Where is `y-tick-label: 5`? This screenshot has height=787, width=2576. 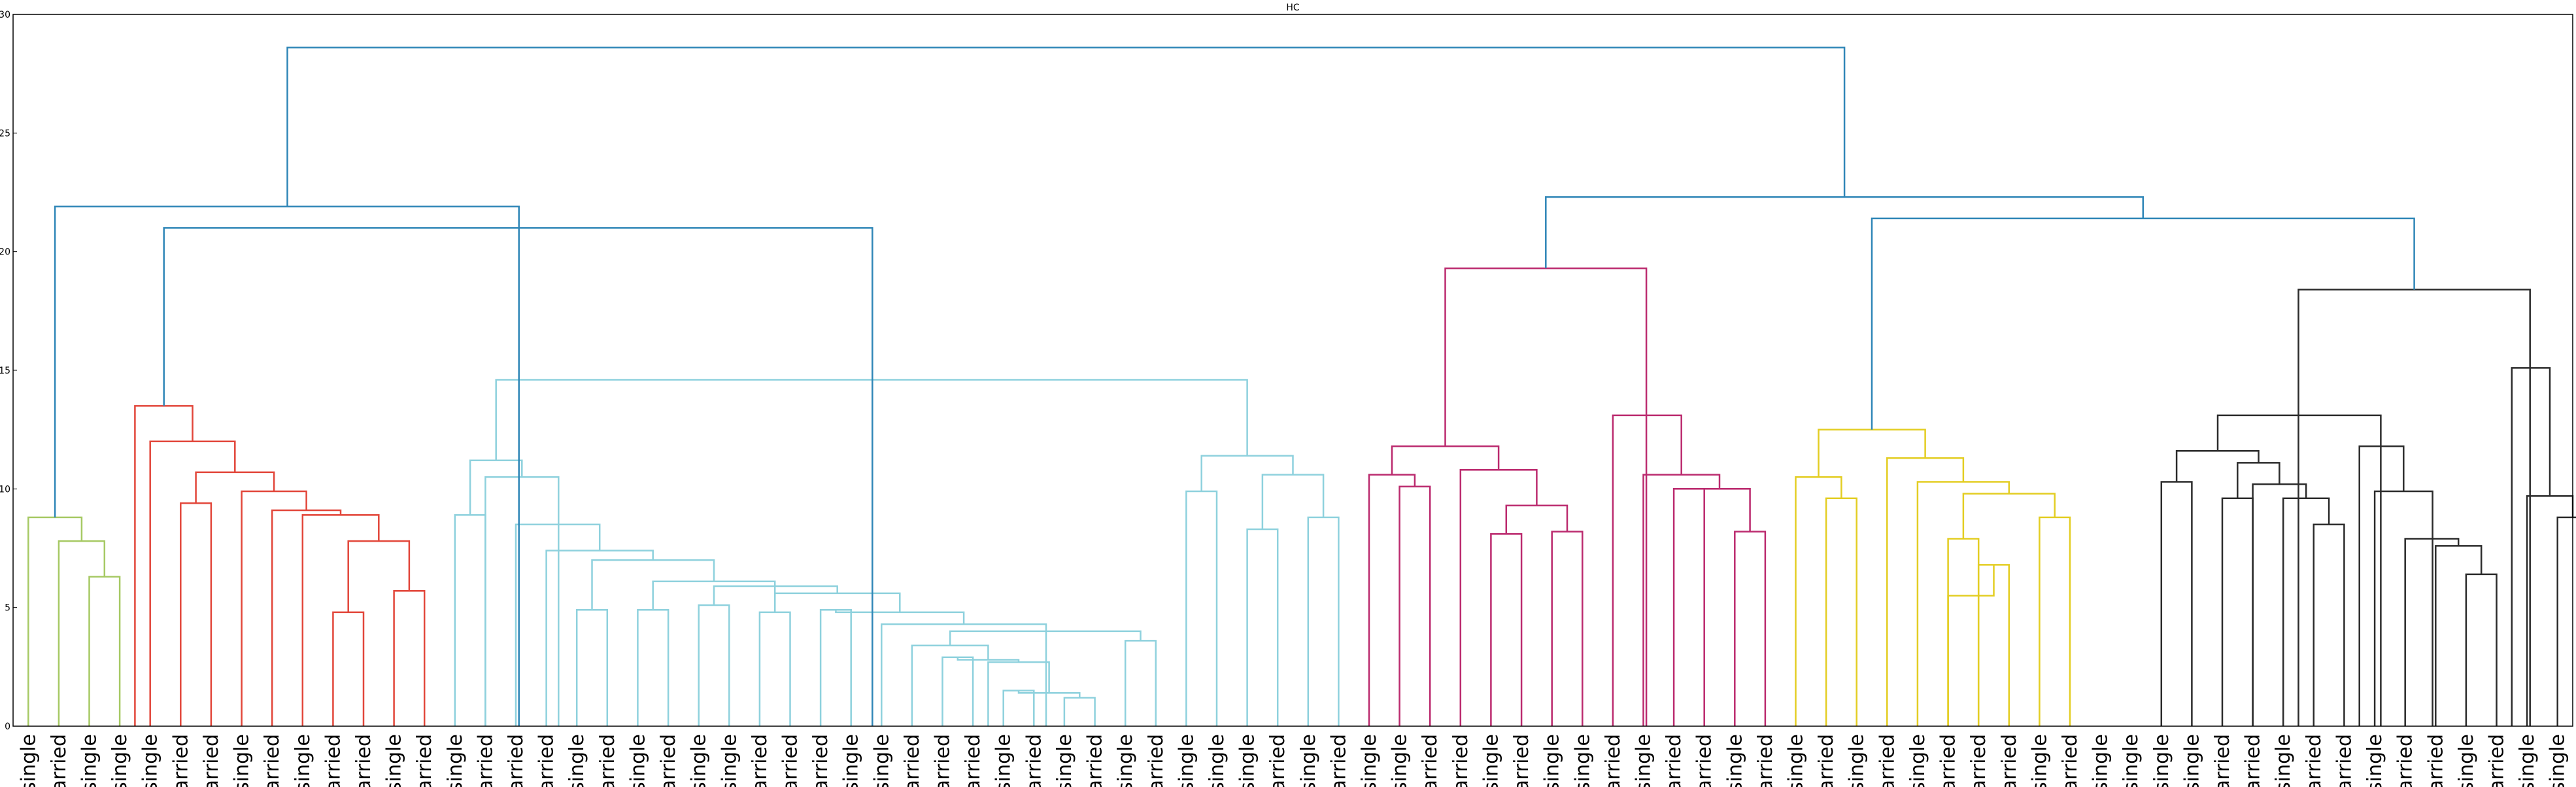 y-tick-label: 5 is located at coordinates (7, 608).